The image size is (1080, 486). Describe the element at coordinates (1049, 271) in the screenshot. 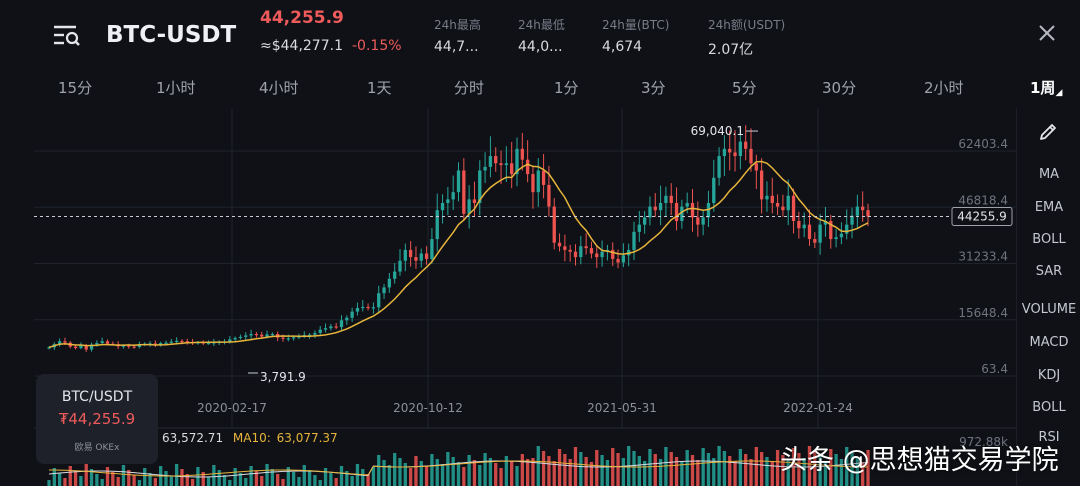

I see `indicator-sar: SAR` at that location.